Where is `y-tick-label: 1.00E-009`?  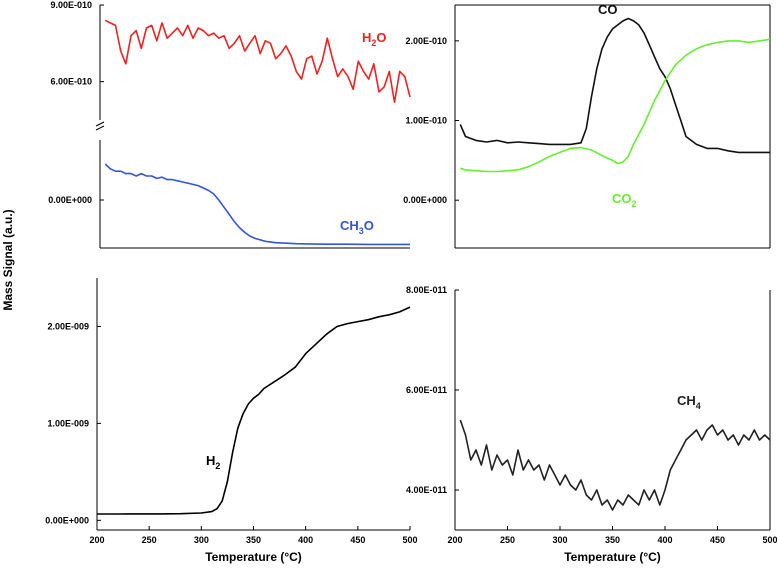
y-tick-label: 1.00E-009 is located at coordinates (68, 423).